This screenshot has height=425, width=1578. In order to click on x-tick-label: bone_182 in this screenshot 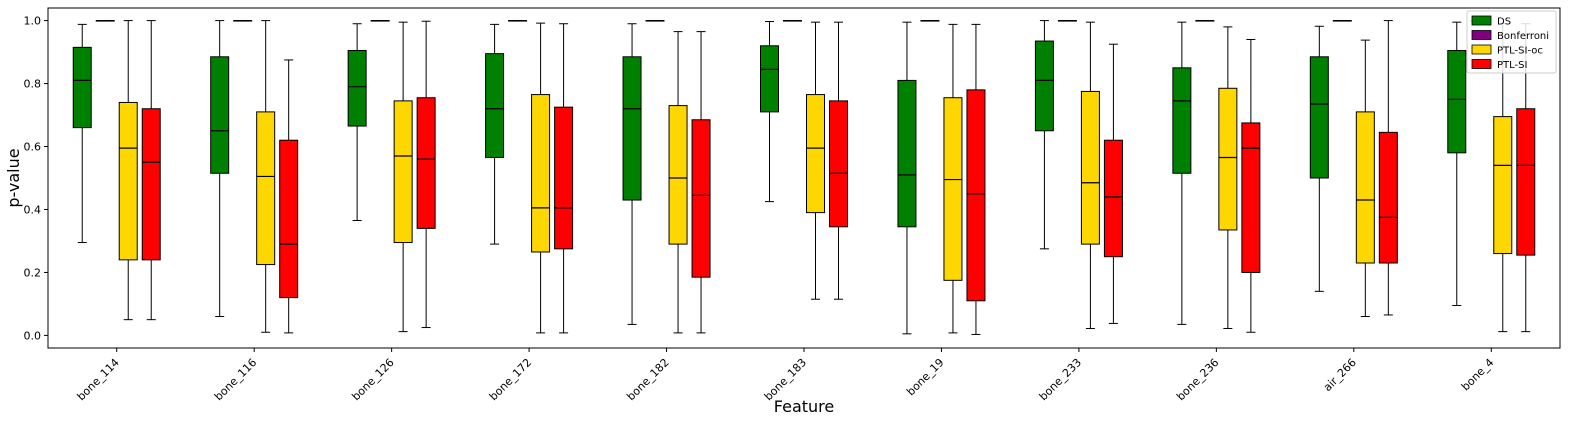, I will do `click(647, 379)`.